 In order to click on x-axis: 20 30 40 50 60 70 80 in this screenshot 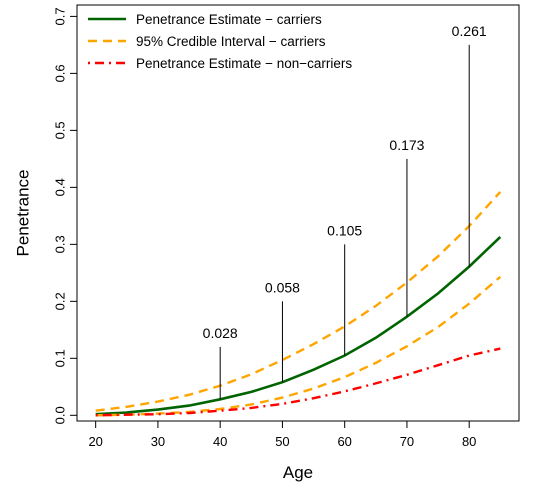, I will do `click(282, 434)`.